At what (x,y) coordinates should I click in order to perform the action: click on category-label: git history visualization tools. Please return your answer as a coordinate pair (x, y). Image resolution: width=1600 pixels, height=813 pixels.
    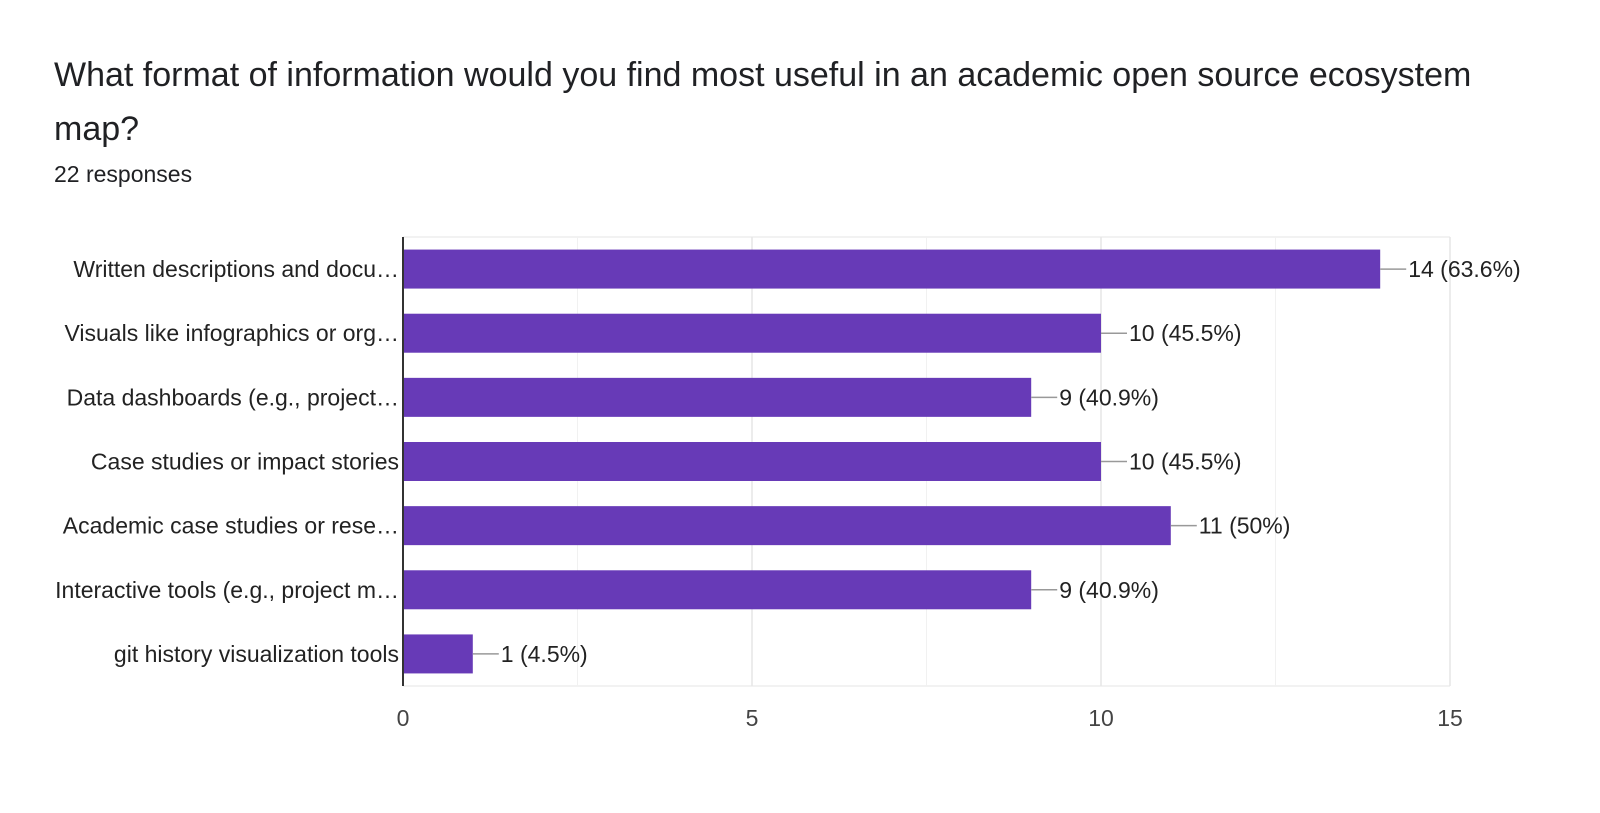
    Looking at the image, I should click on (256, 654).